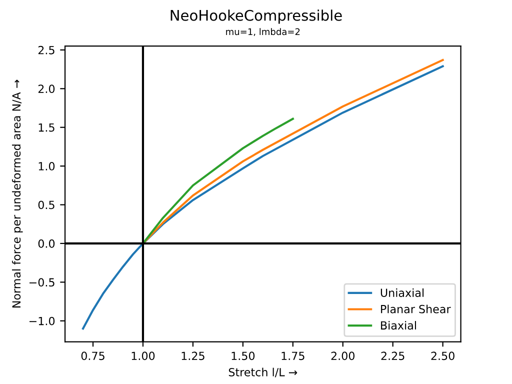 The width and height of the screenshot is (512, 384). I want to click on y-tick-label: 1.0, so click(46, 166).